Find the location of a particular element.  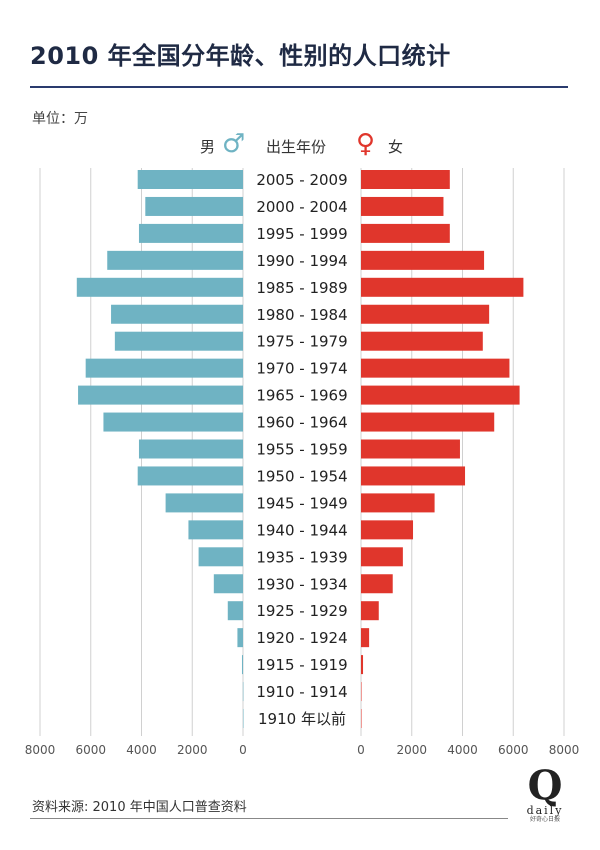

legend-female-label: 女 is located at coordinates (396, 147).